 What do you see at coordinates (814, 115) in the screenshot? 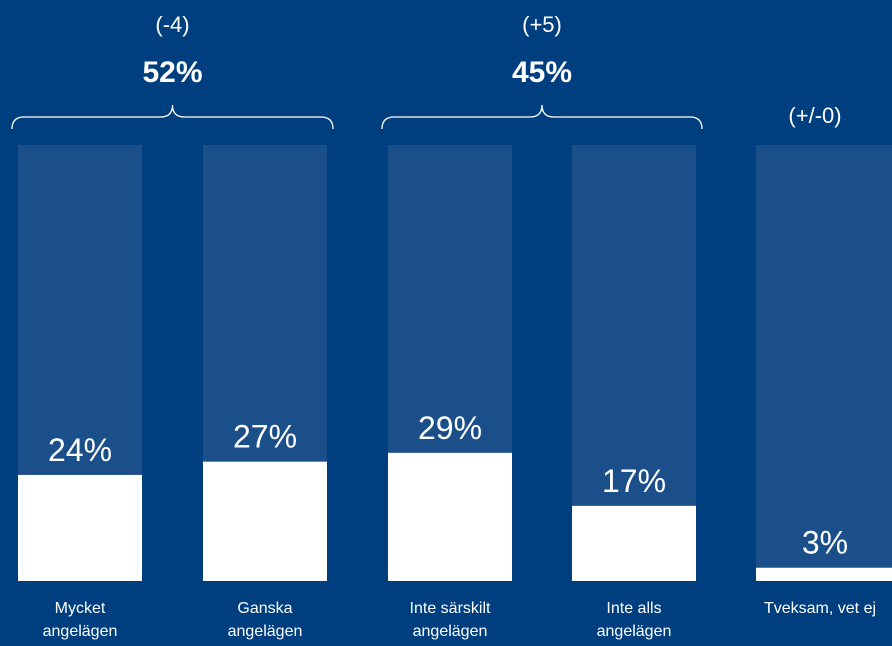
I see `group-change-2: (+/-0)` at bounding box center [814, 115].